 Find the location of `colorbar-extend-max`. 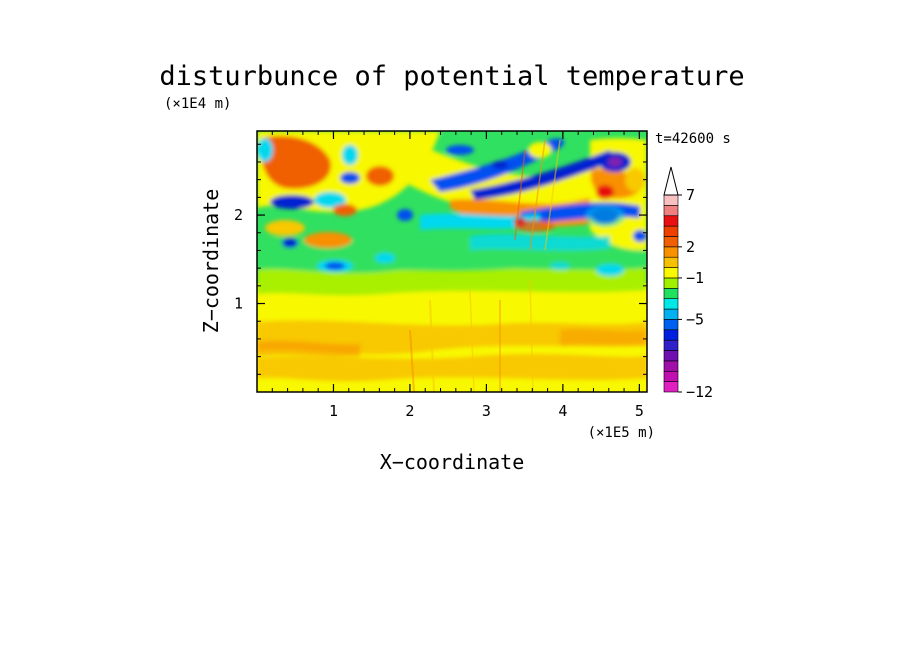

colorbar-extend-max is located at coordinates (671, 181).